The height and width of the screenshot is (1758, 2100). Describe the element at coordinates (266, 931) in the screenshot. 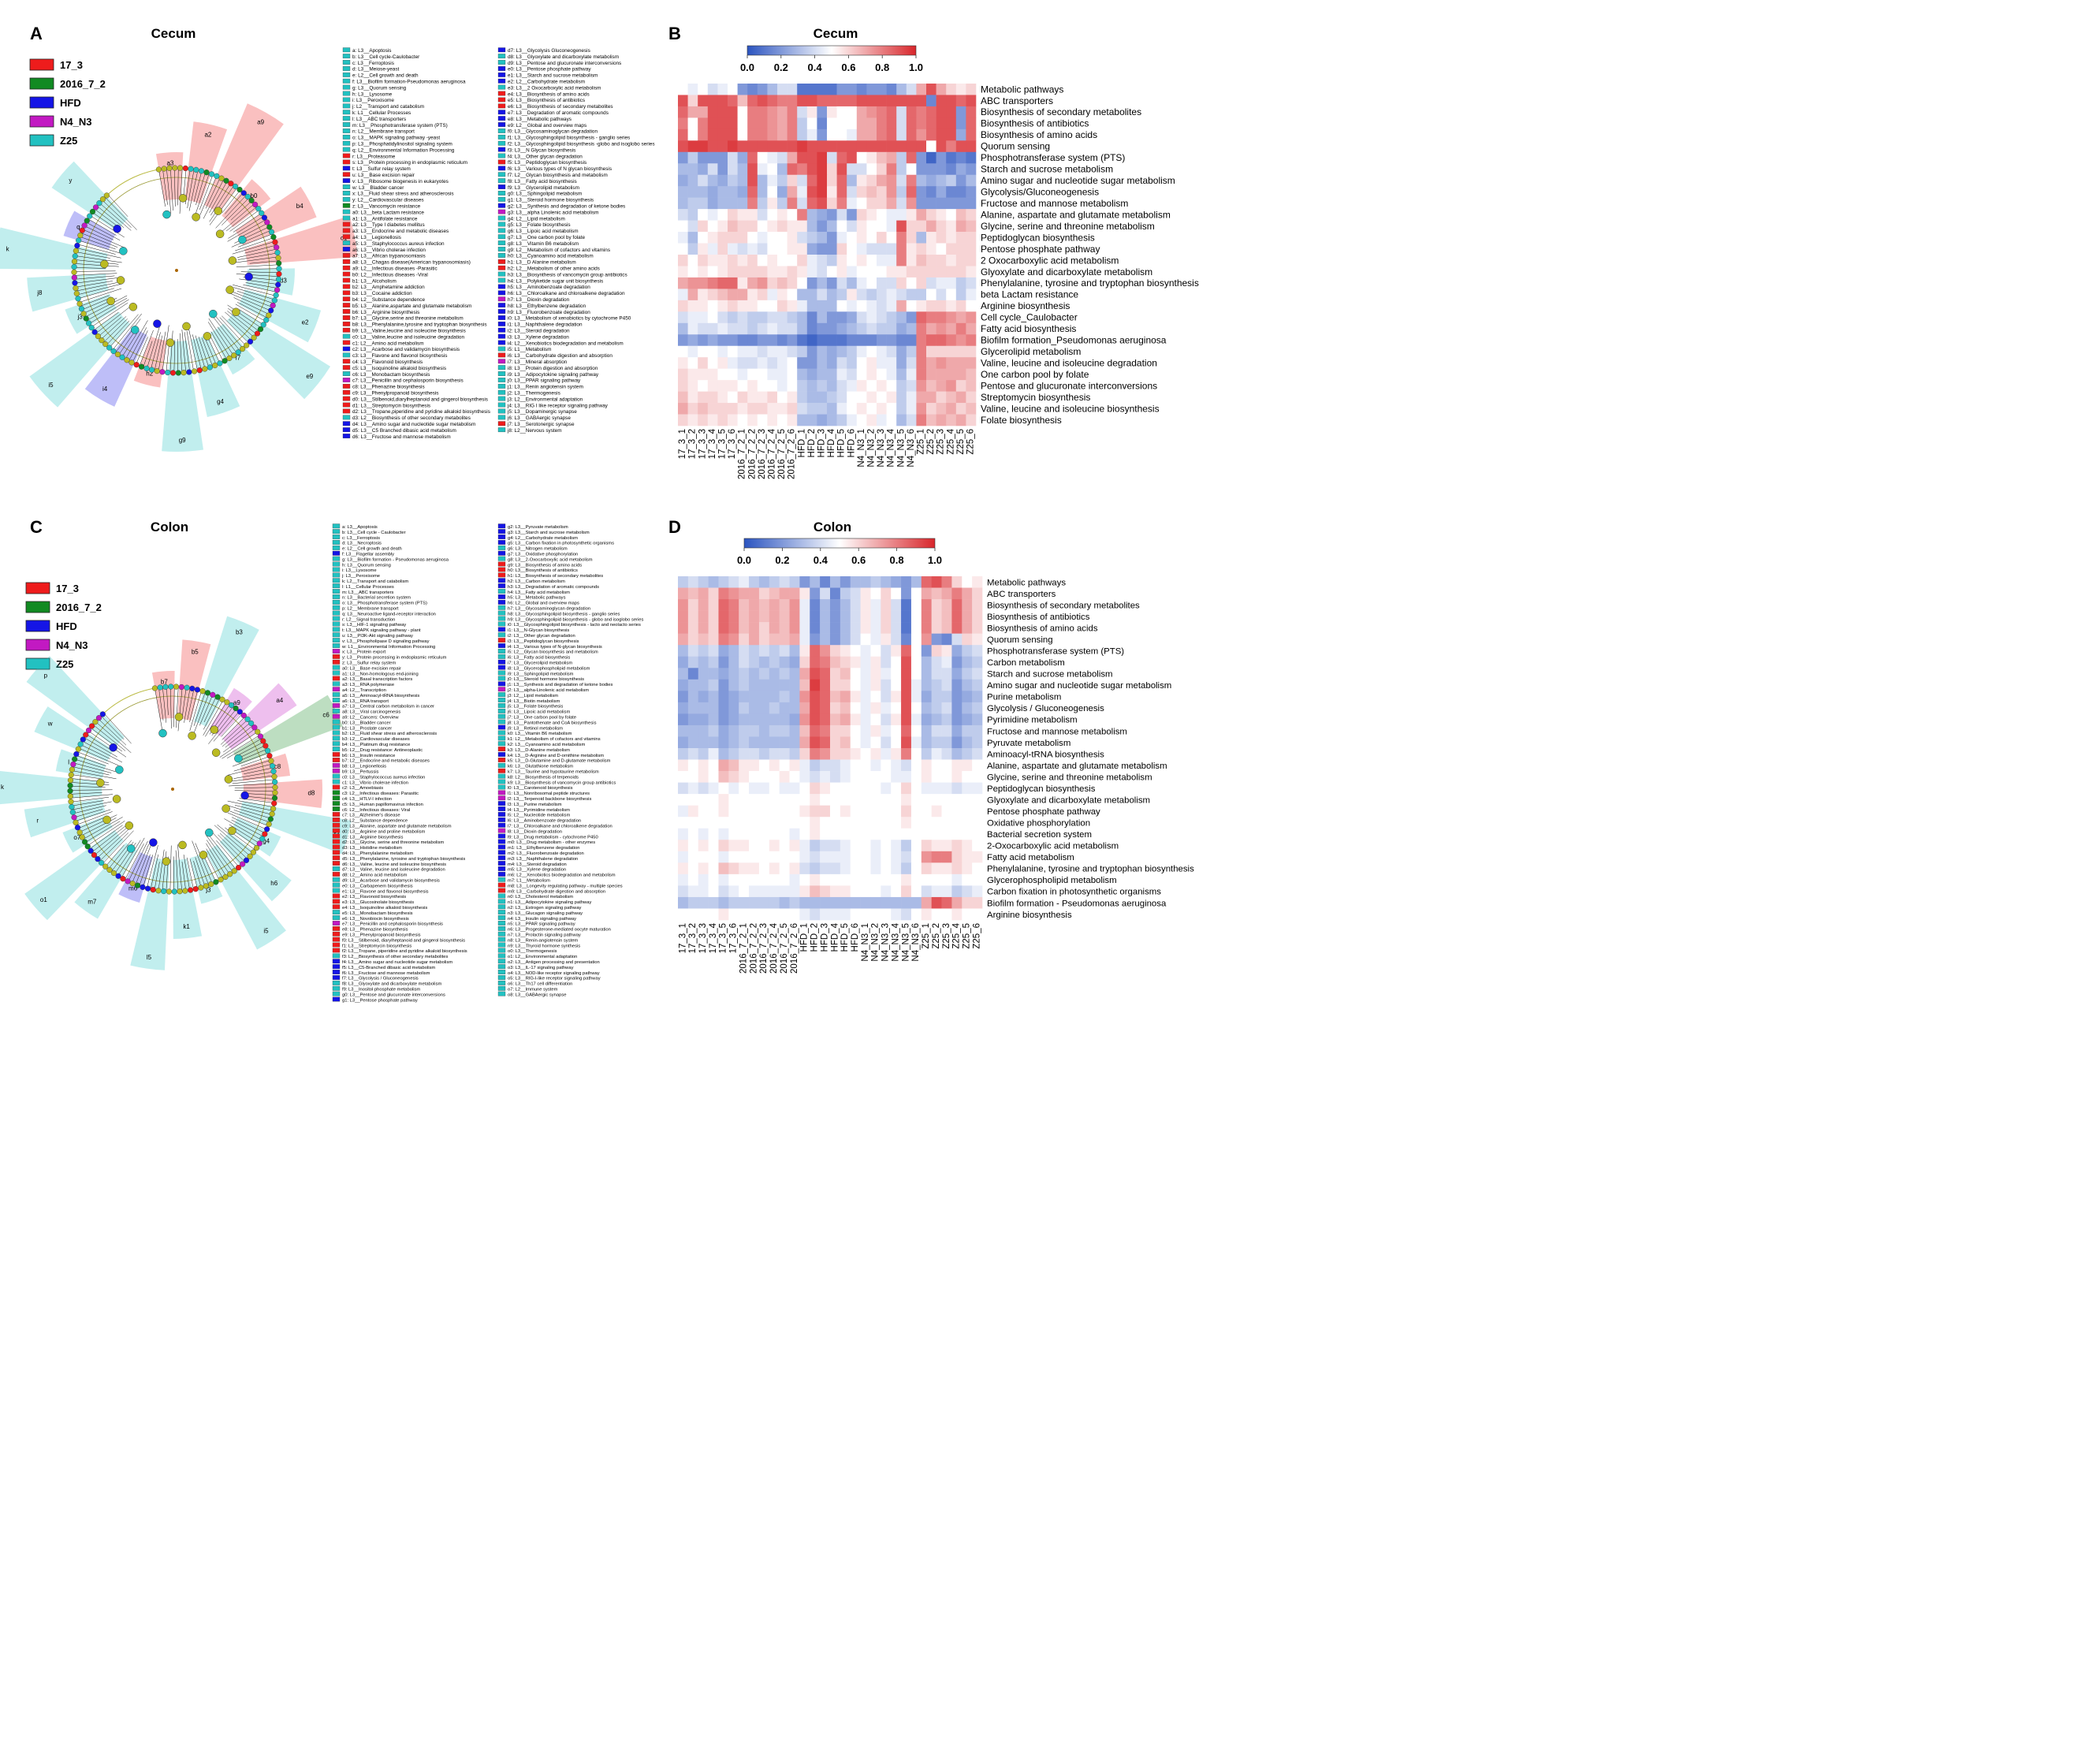

I see `clade-label: i5` at that location.